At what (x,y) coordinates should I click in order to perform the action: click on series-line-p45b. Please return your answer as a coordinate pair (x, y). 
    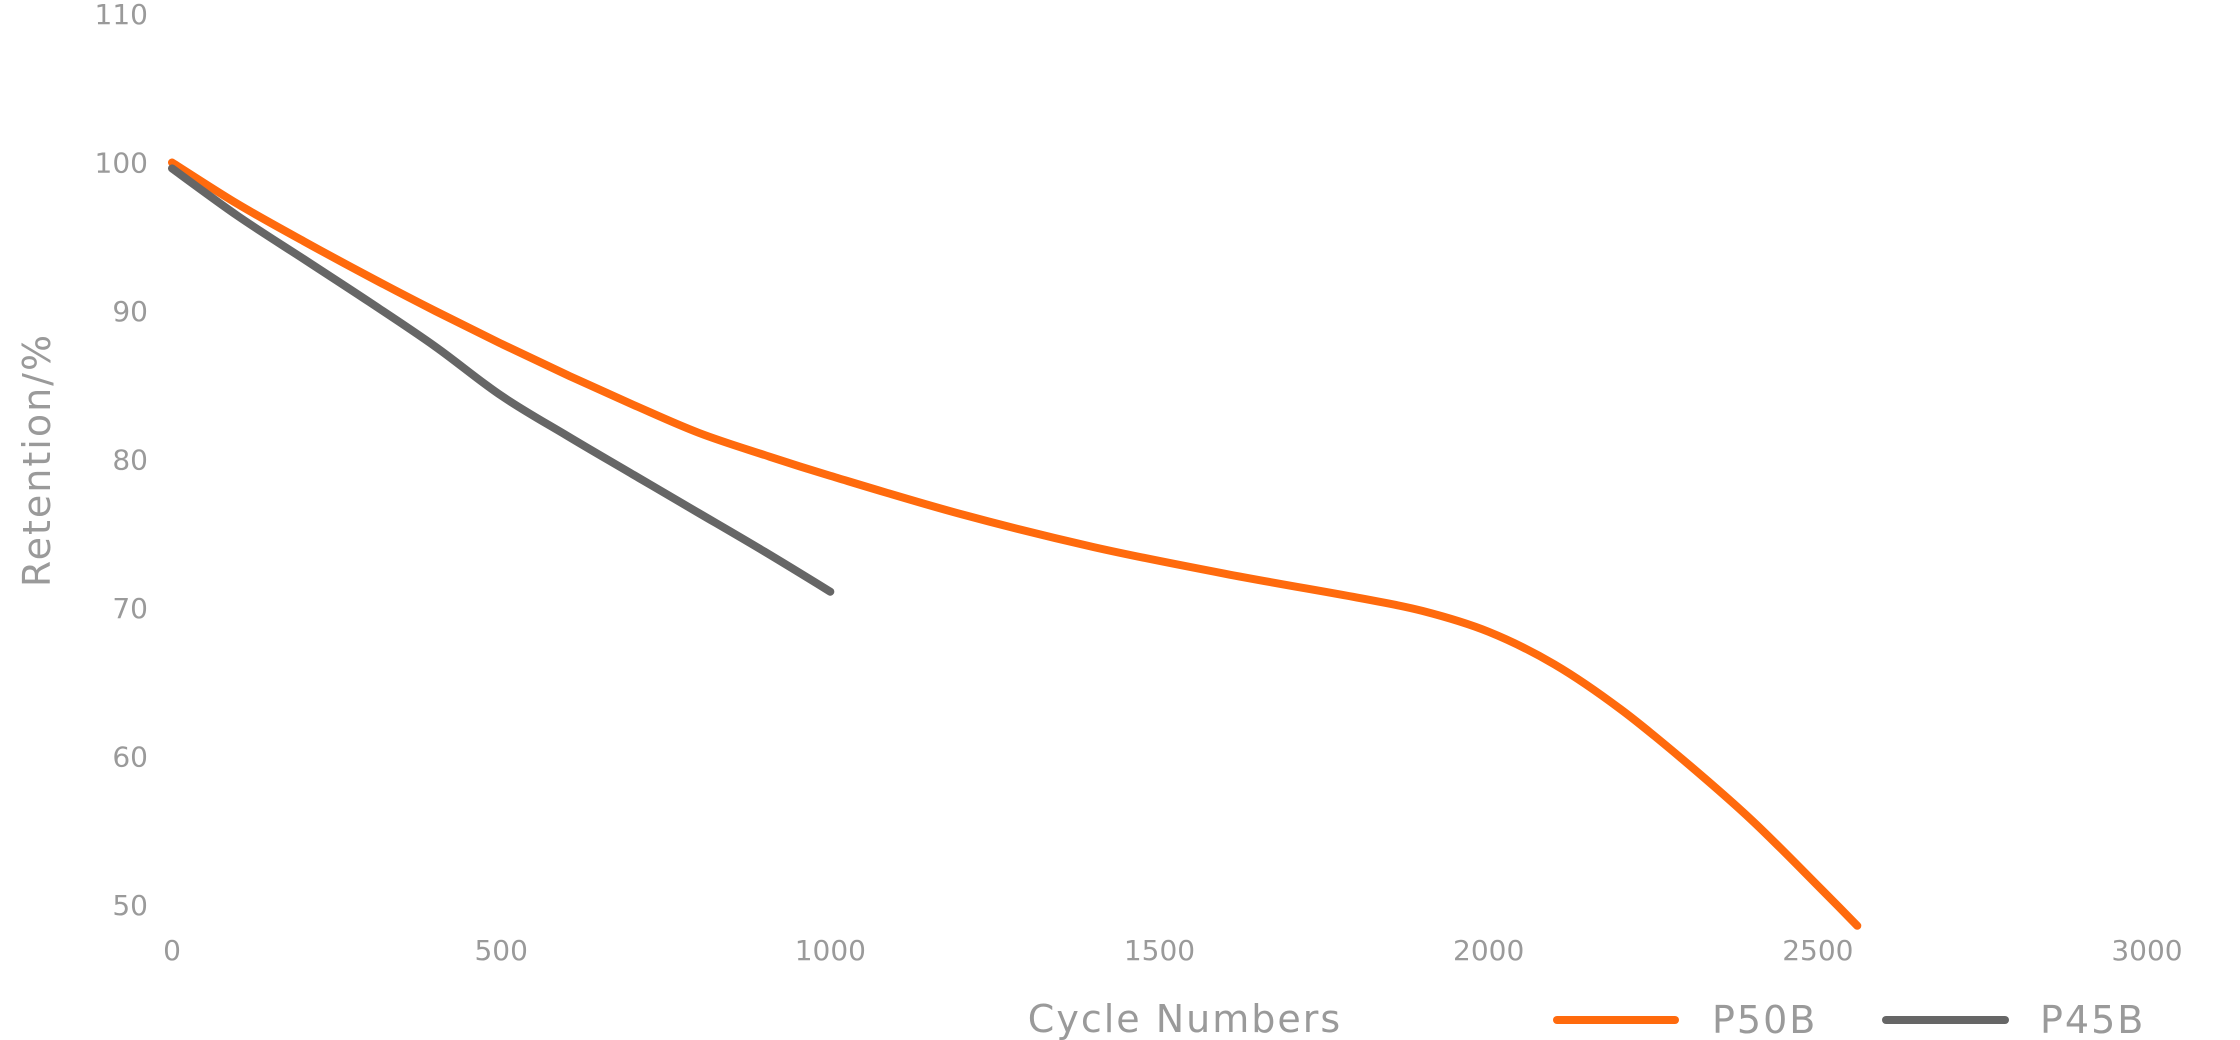
    Looking at the image, I should click on (501, 380).